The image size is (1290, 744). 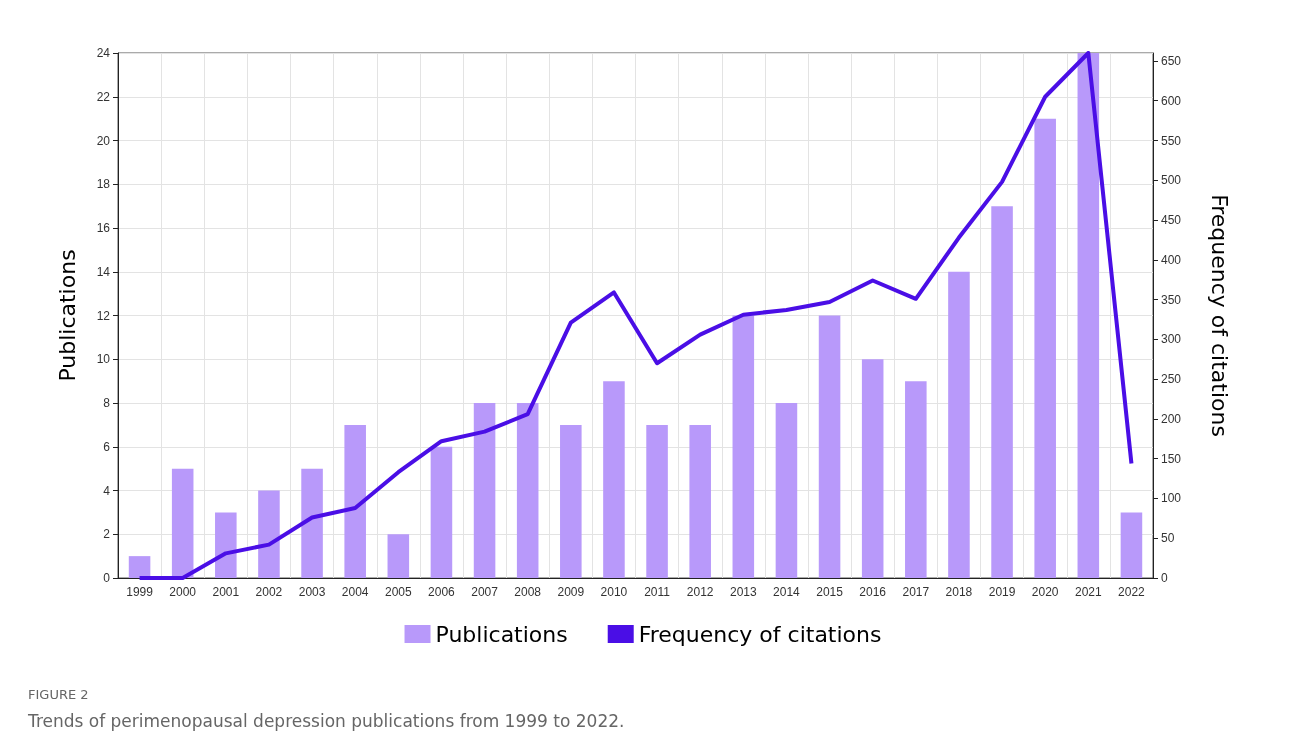 I want to click on x-tick-label: 2002, so click(x=269, y=592).